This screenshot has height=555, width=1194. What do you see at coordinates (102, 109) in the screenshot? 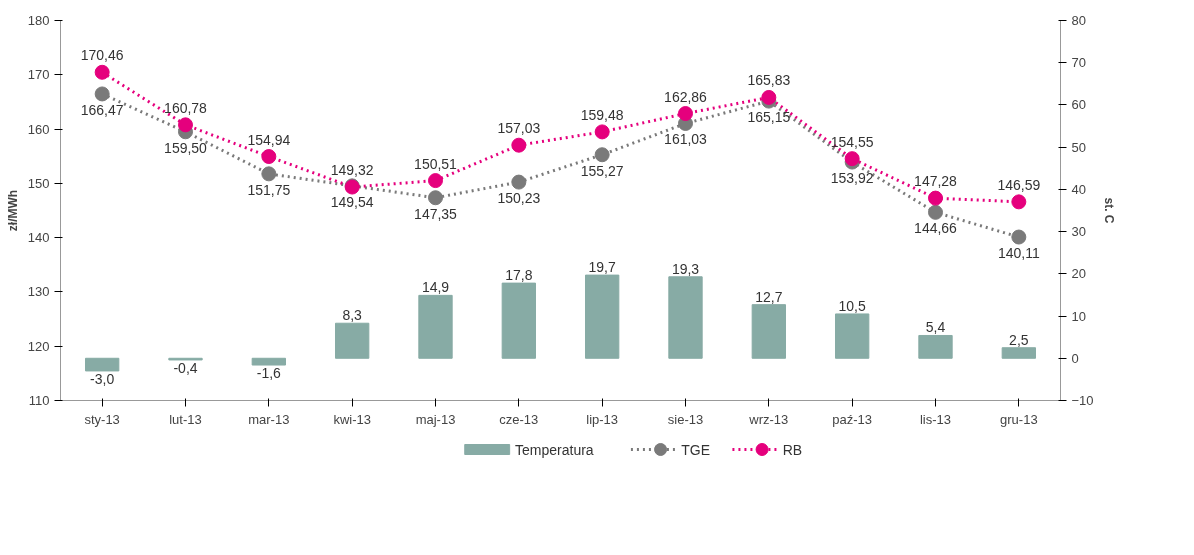
I see `data-label: 166,47` at bounding box center [102, 109].